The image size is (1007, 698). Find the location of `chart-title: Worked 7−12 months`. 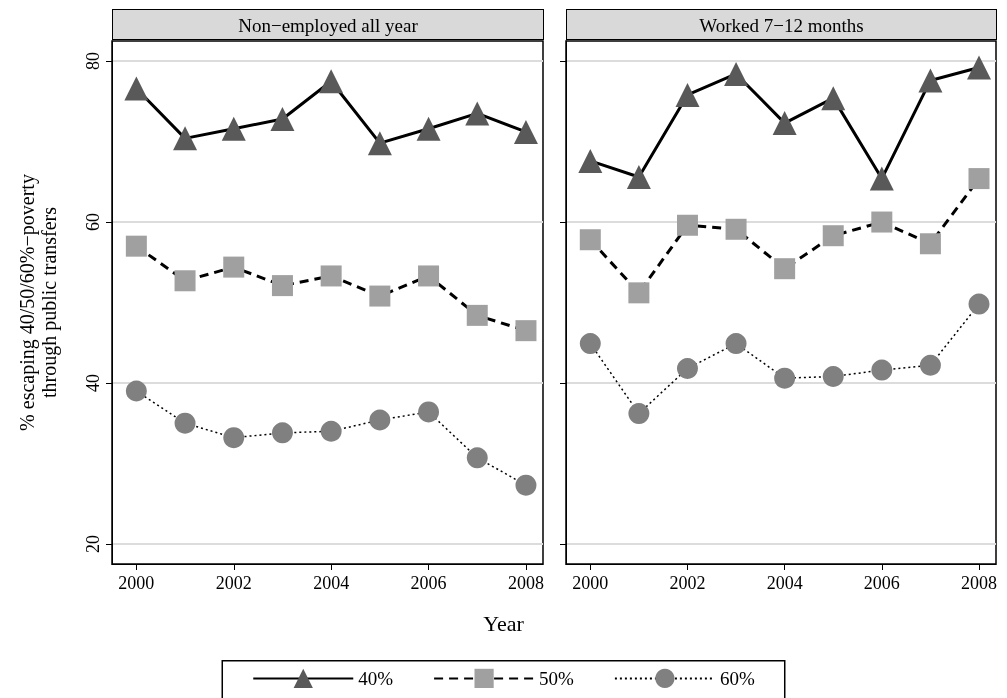

chart-title: Worked 7−12 months is located at coordinates (781, 24).